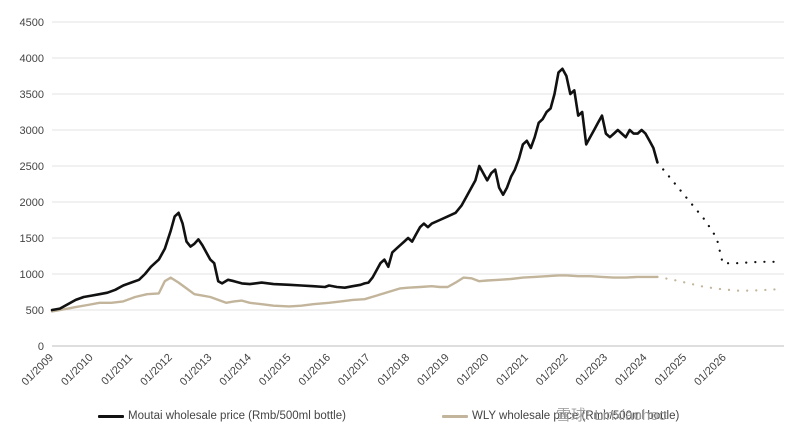  What do you see at coordinates (32, 59) in the screenshot?
I see `y-tick-label-4000: 4000` at bounding box center [32, 59].